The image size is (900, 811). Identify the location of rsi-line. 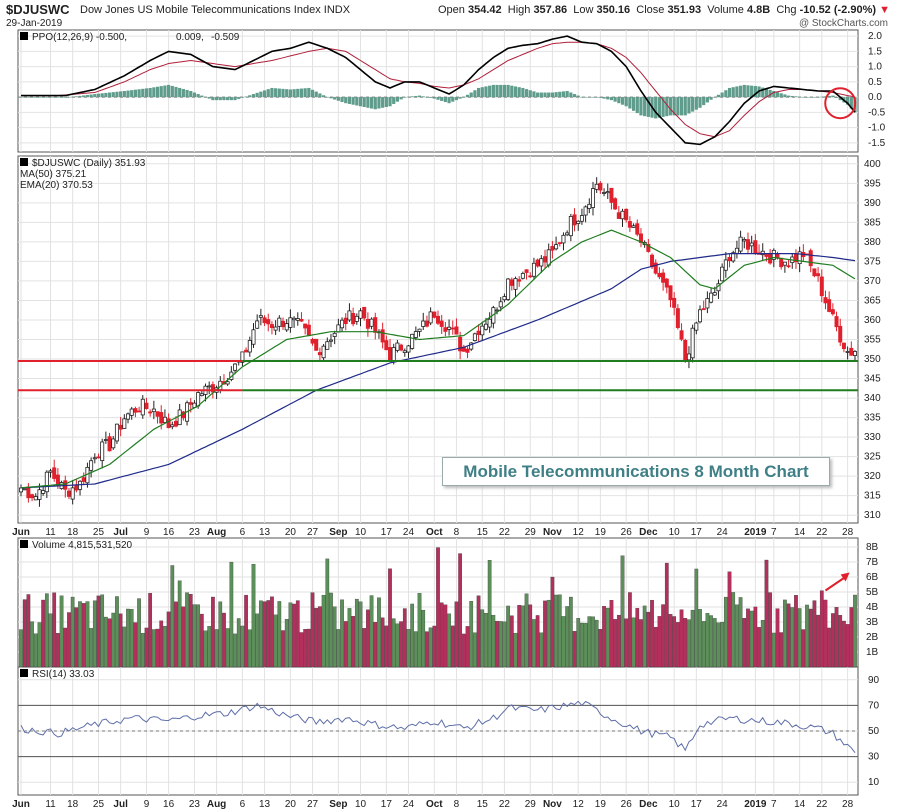
(438, 727).